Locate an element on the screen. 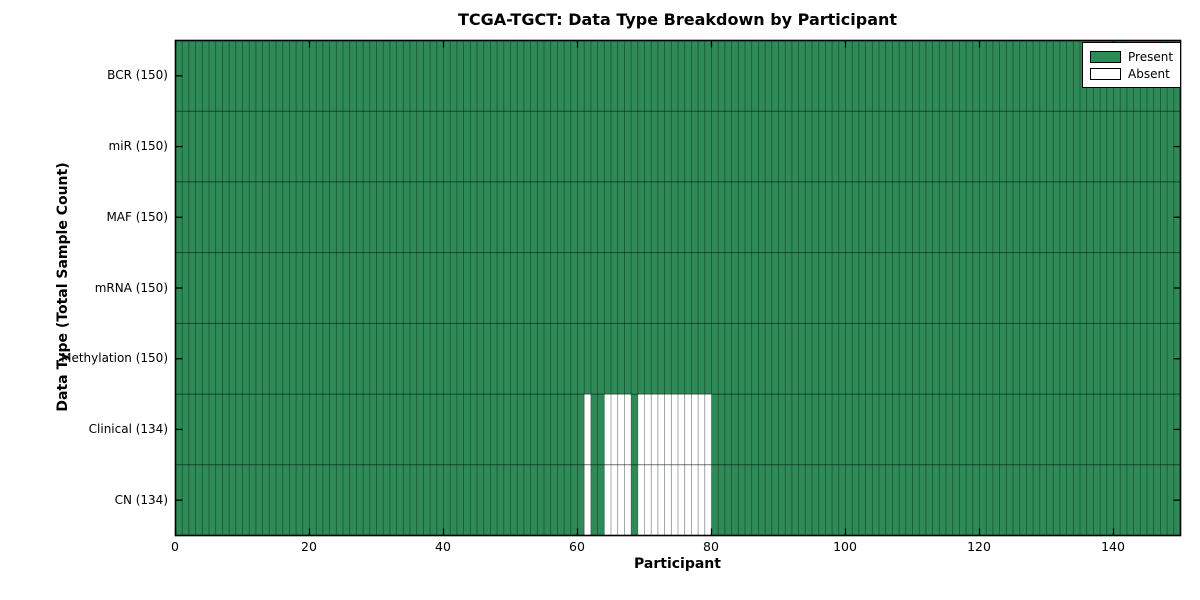 This screenshot has width=1200, height=600. legend-label-present: Present is located at coordinates (1151, 56).